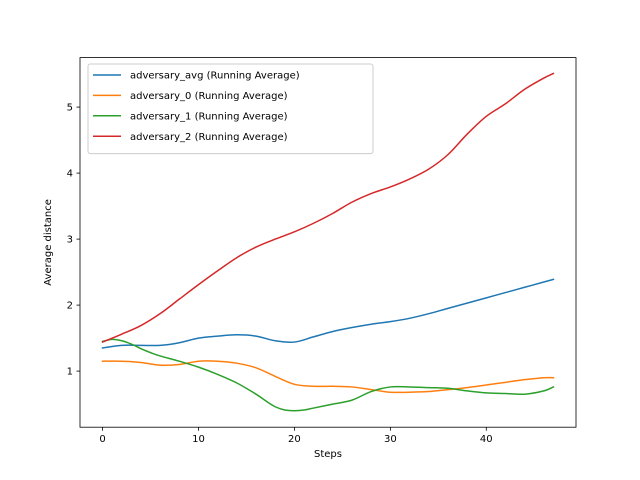 The image size is (640, 480). I want to click on y-axis-ticks: 1 2 3 4 5, so click(73, 240).